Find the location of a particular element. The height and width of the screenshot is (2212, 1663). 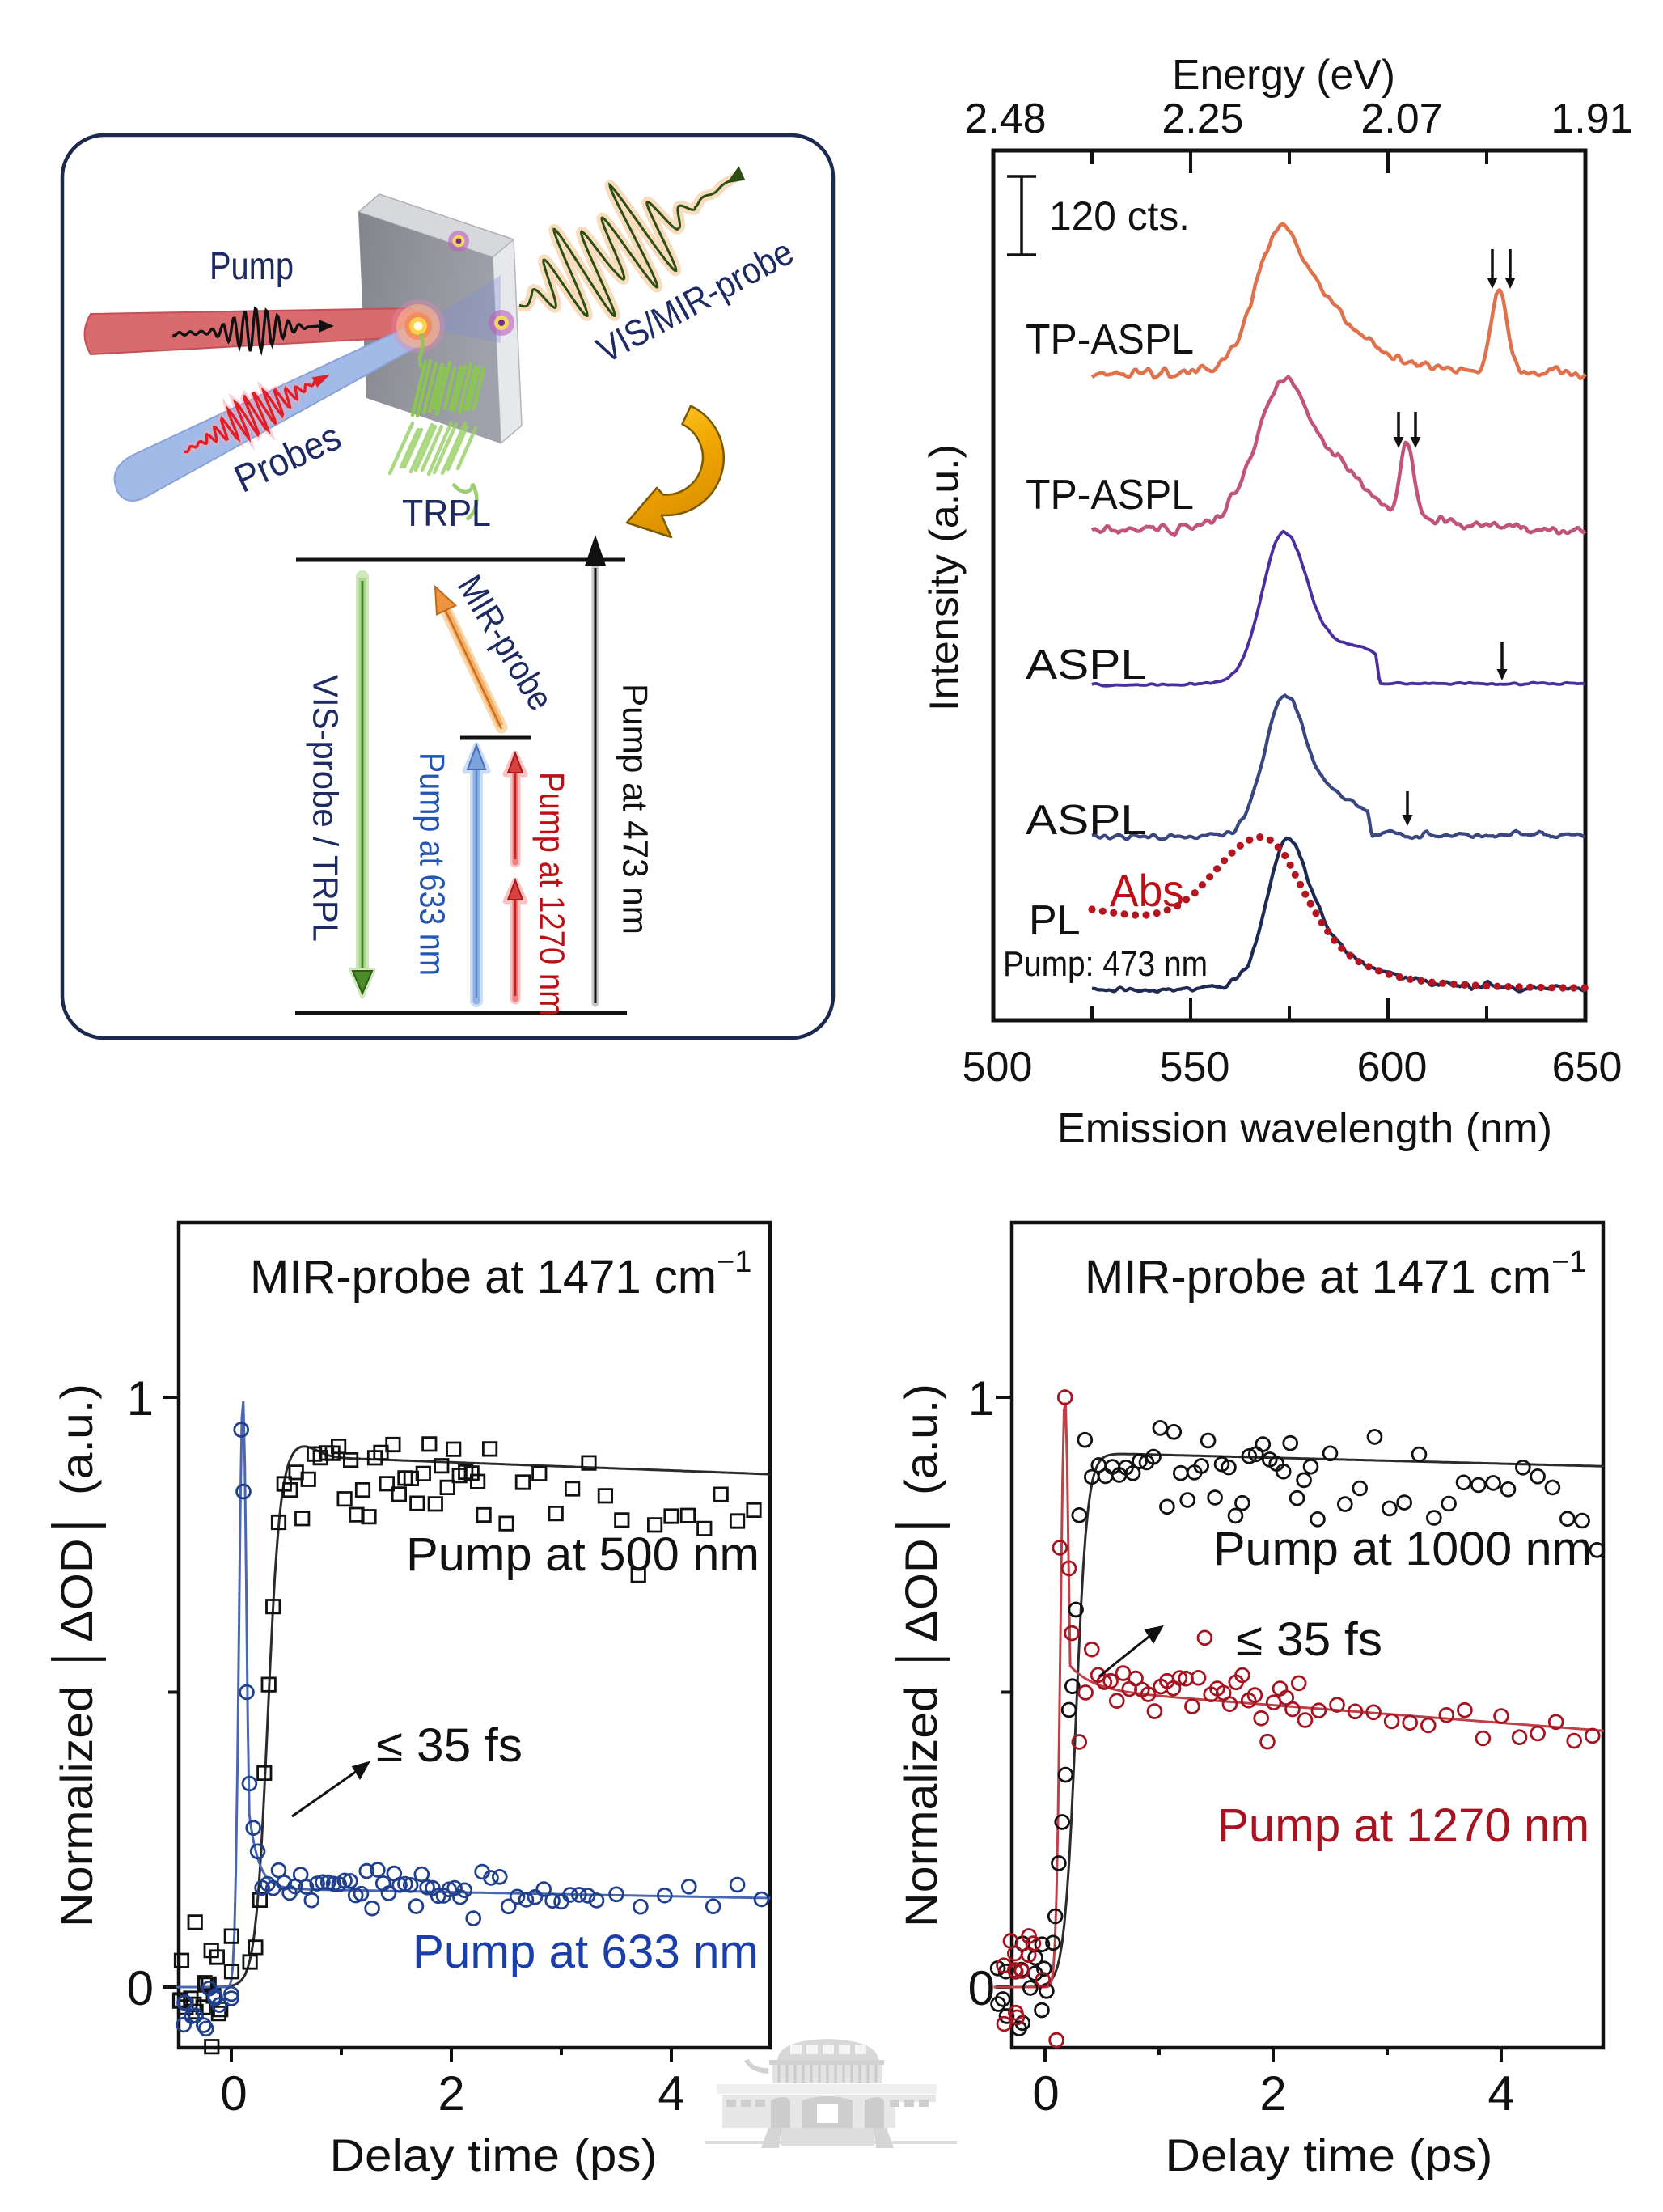

svg-text: 2.48 is located at coordinates (1005, 118).